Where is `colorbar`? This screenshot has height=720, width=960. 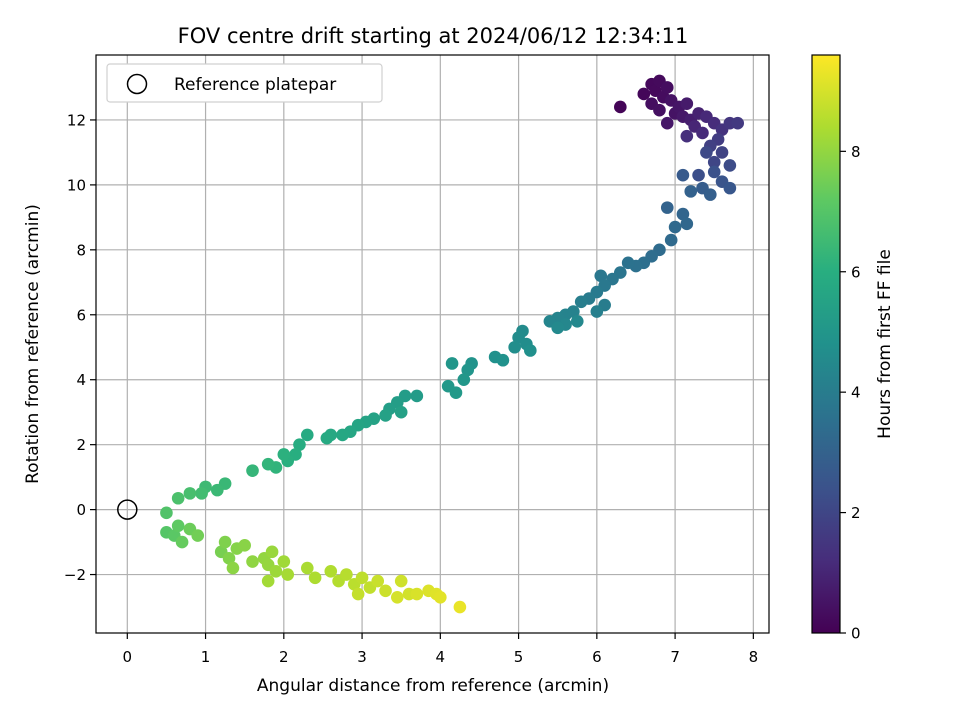
colorbar is located at coordinates (826, 344).